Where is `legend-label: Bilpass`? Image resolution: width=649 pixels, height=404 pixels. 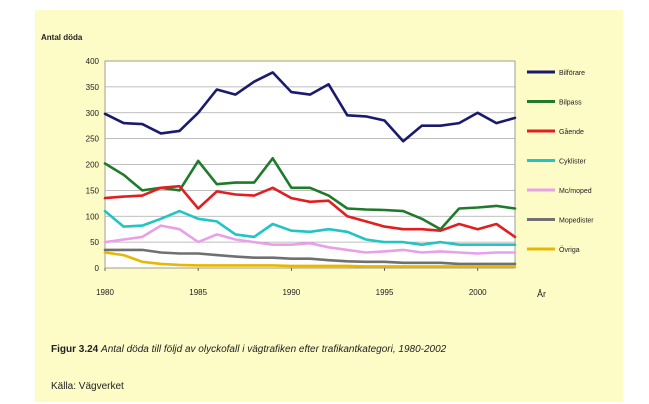 legend-label: Bilpass is located at coordinates (570, 103).